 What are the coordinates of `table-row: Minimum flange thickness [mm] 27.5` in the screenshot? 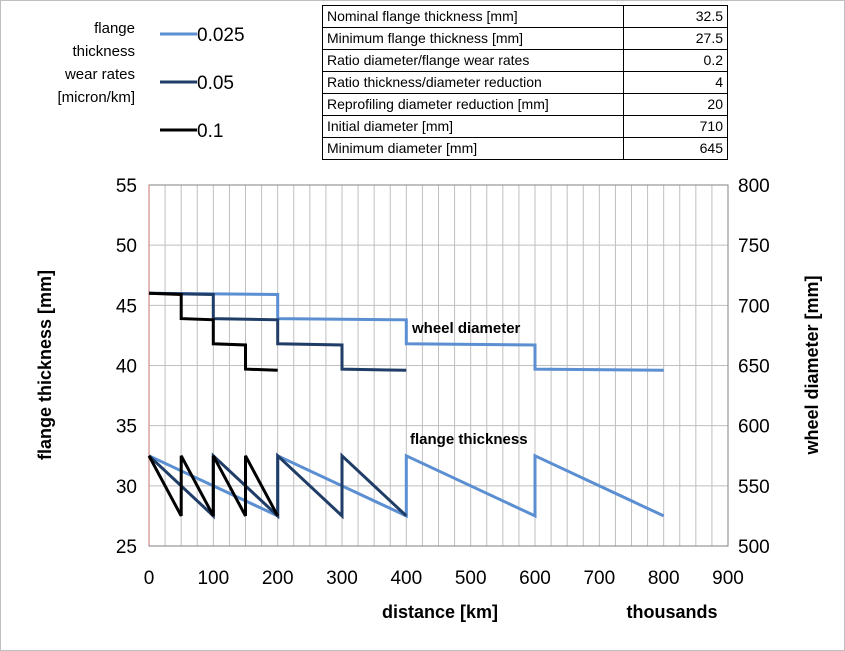 It's located at (525, 38).